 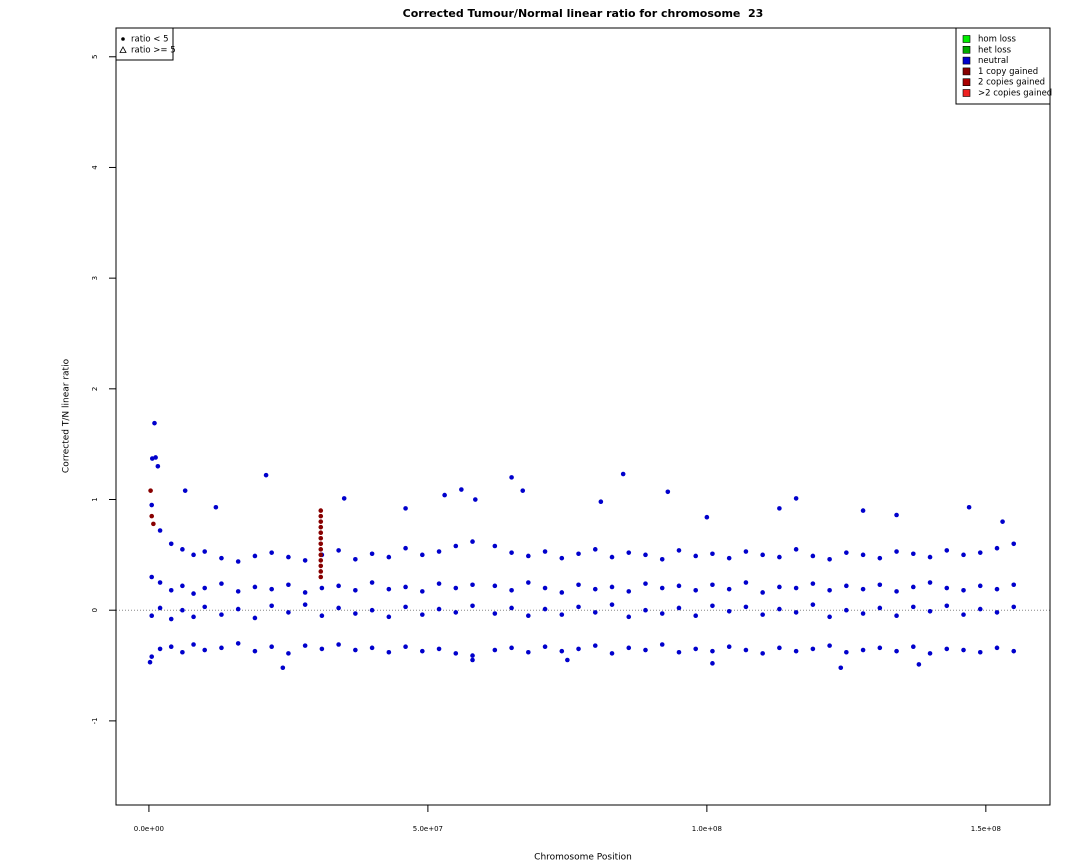 I want to click on y-tick-label: 3, so click(x=95, y=278).